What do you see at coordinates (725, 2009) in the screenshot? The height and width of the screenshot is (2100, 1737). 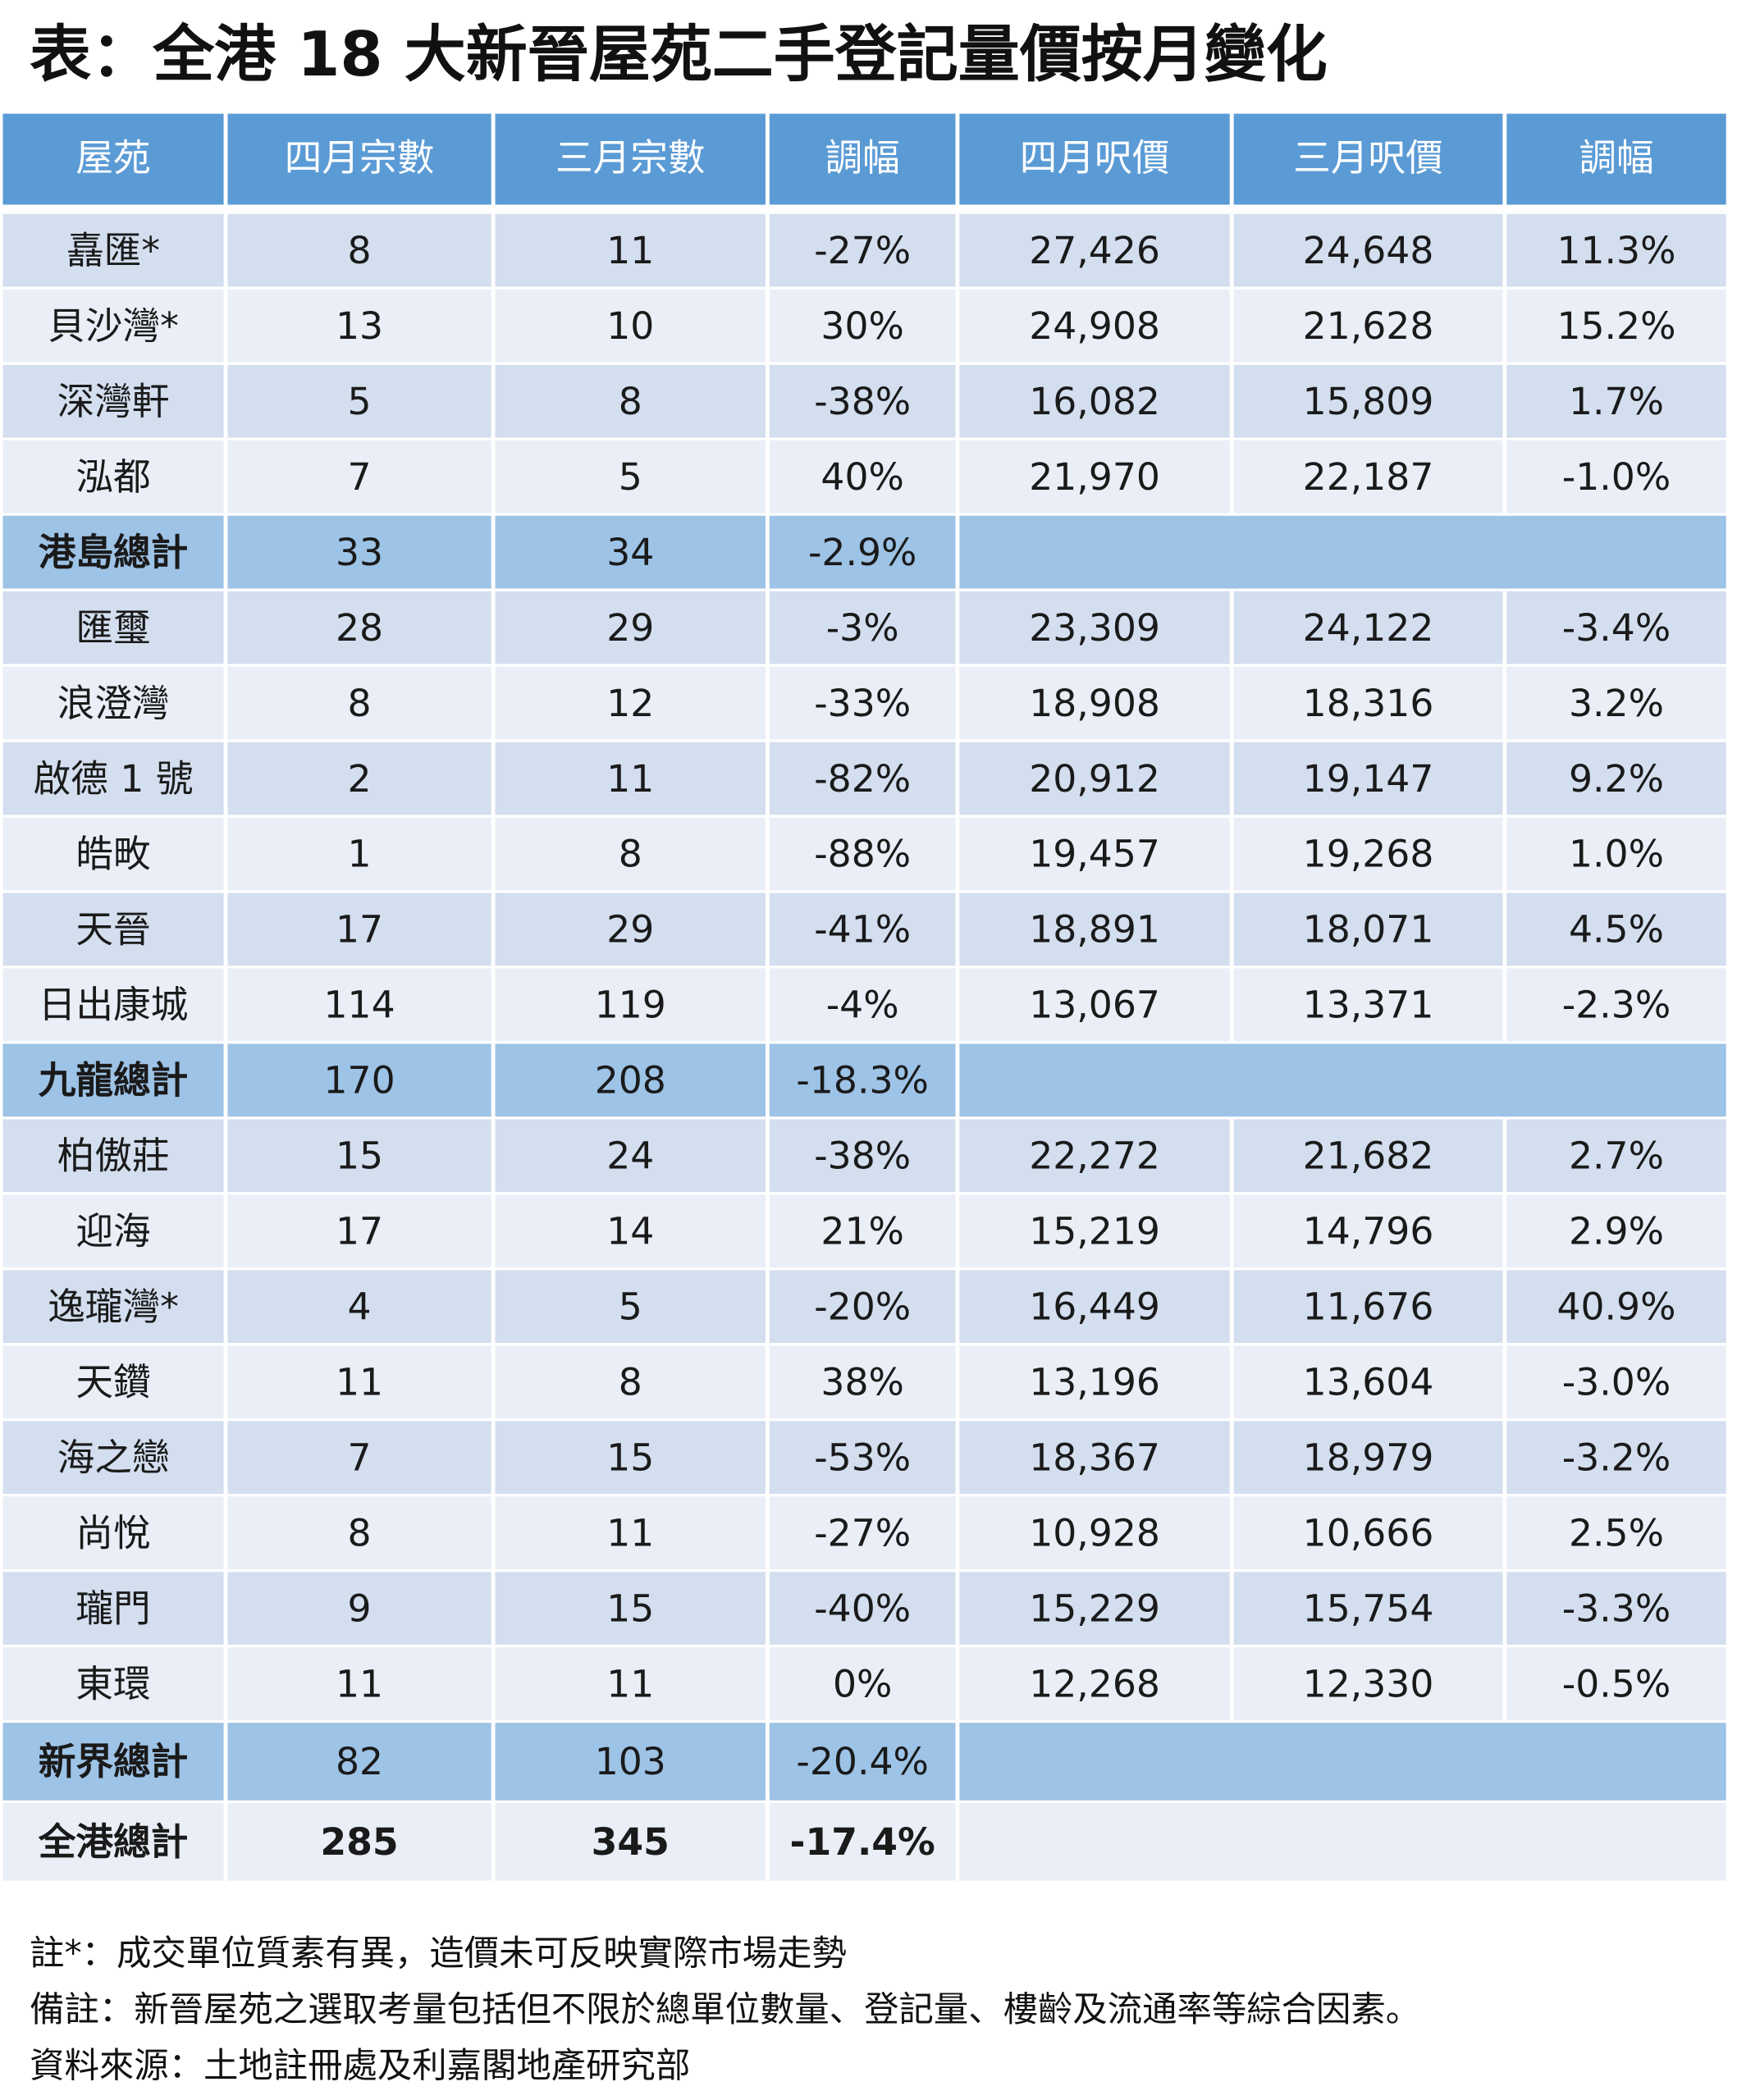 I see `note: 備註：新晉屋苑之選取考量包括但不限於總單位數量、登記量、樓齡及流通率等綜合因素。` at bounding box center [725, 2009].